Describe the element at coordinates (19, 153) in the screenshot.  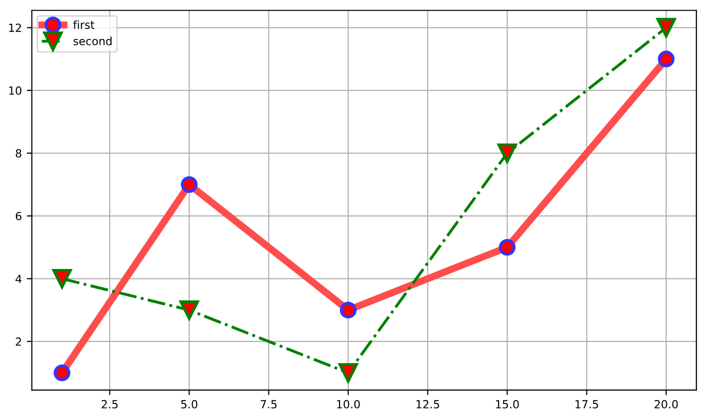
I see `y-tick-label: 8` at that location.